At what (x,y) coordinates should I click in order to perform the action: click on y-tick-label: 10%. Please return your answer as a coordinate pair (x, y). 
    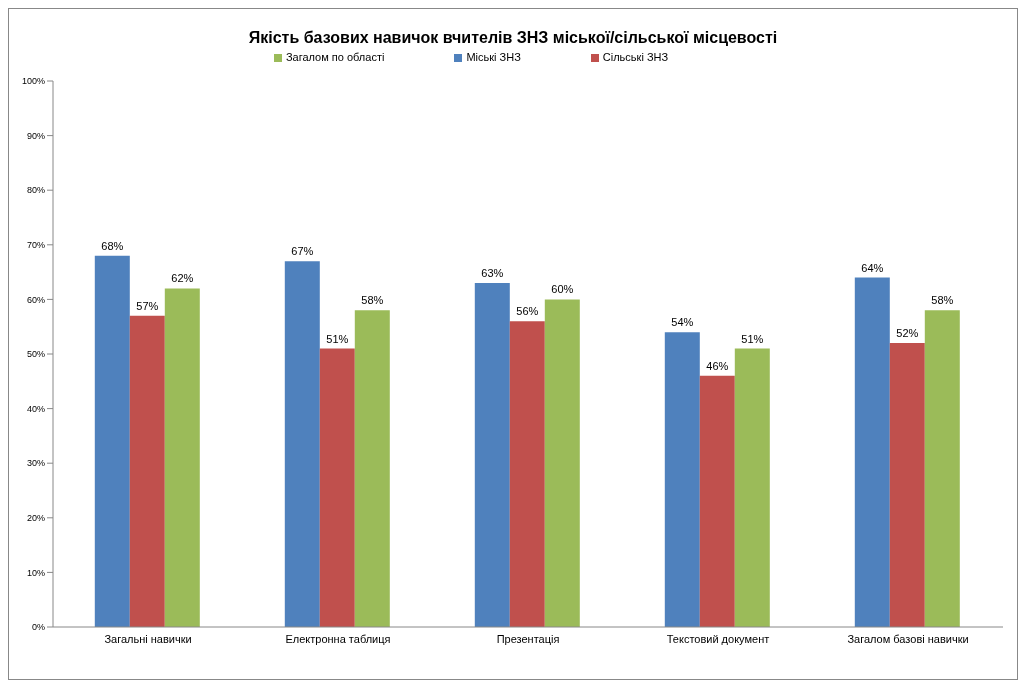
    Looking at the image, I should click on (35, 572).